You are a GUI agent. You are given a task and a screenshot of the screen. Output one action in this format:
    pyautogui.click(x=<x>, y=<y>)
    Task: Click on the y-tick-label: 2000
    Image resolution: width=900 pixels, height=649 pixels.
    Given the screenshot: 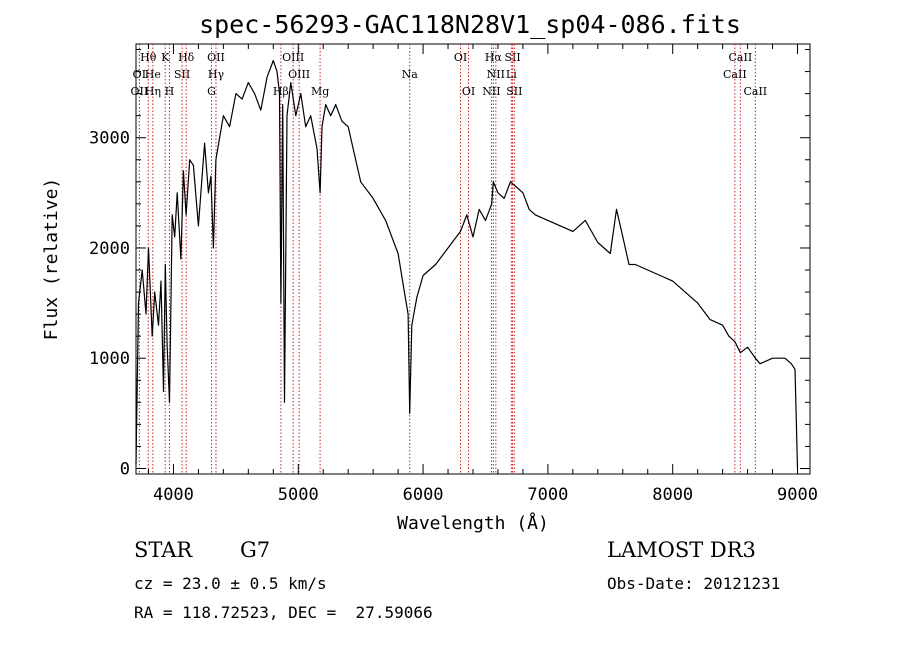 What is the action you would take?
    pyautogui.click(x=109, y=249)
    